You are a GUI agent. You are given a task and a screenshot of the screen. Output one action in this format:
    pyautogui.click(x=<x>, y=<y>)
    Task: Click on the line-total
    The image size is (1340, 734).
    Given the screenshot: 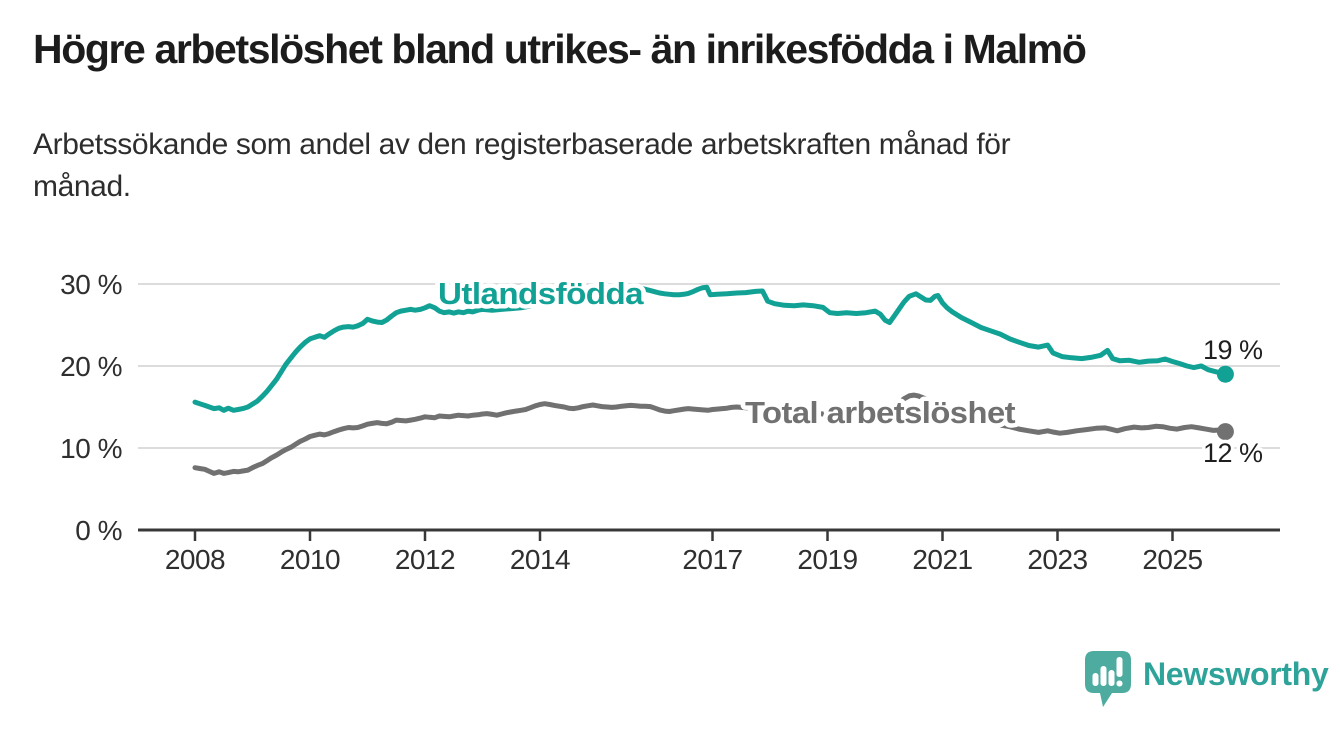 What is the action you would take?
    pyautogui.click(x=710, y=434)
    